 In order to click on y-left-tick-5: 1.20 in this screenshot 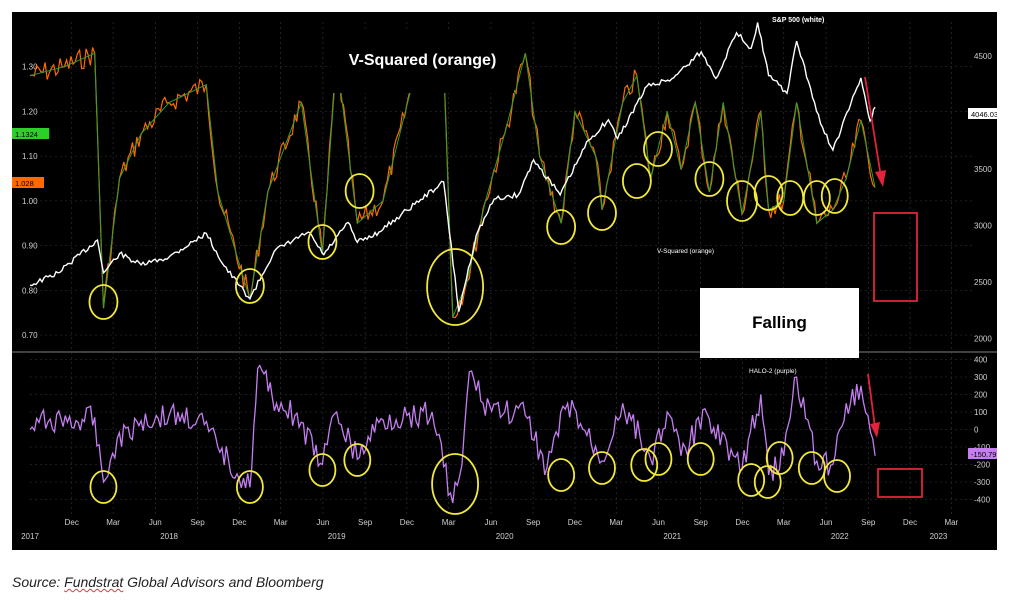, I will do `click(30, 111)`.